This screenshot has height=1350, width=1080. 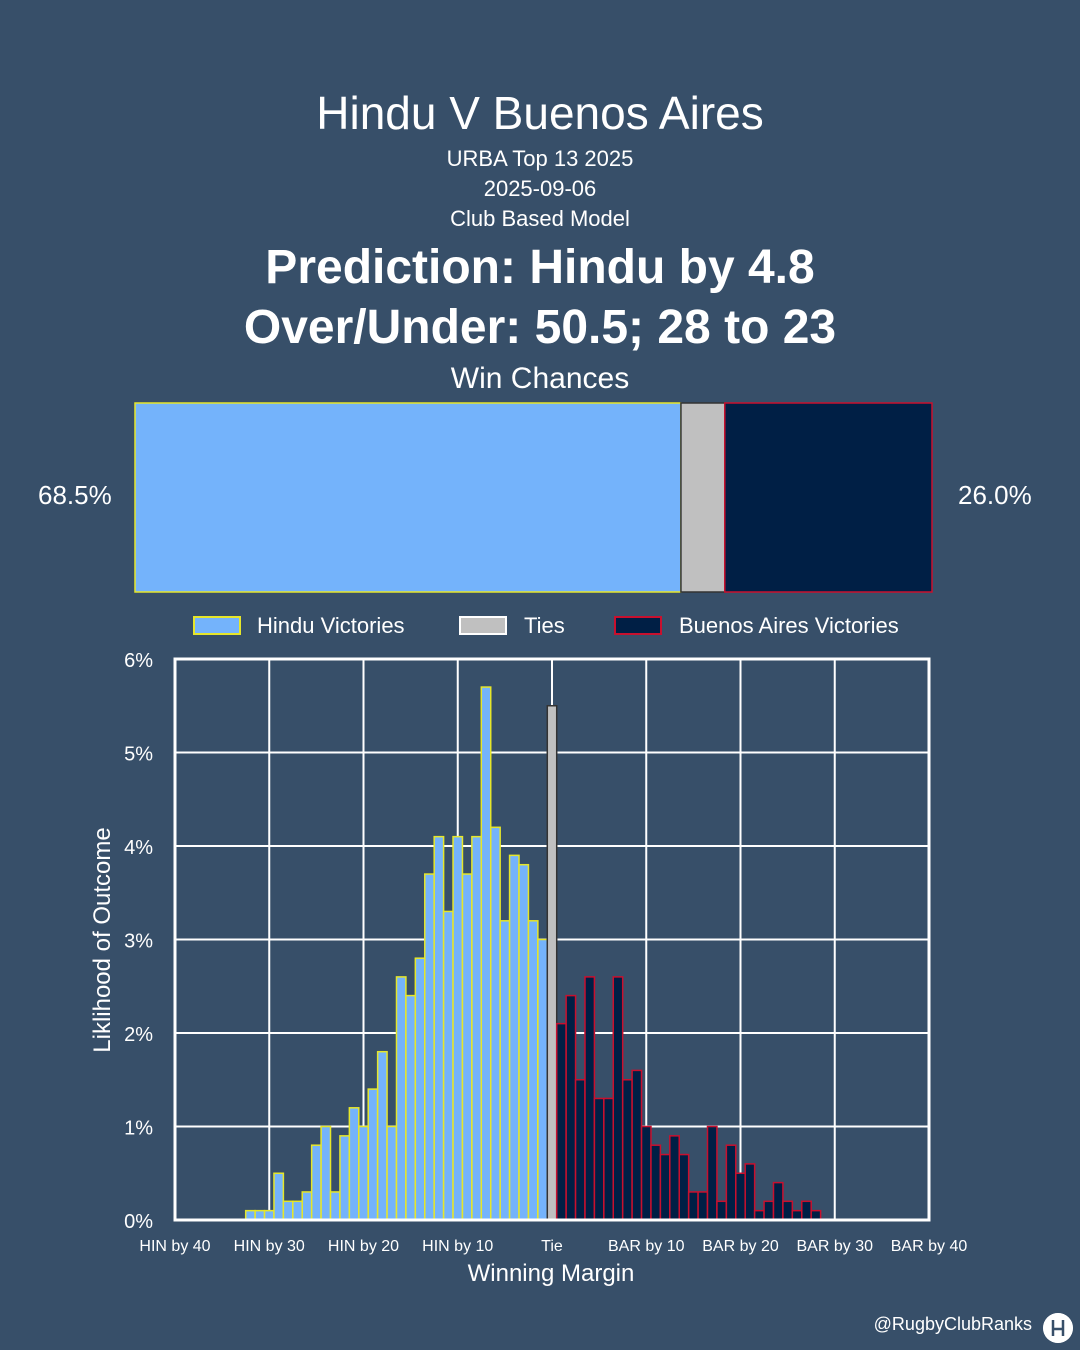 I want to click on match-date: 2025-09-06, so click(x=540, y=188).